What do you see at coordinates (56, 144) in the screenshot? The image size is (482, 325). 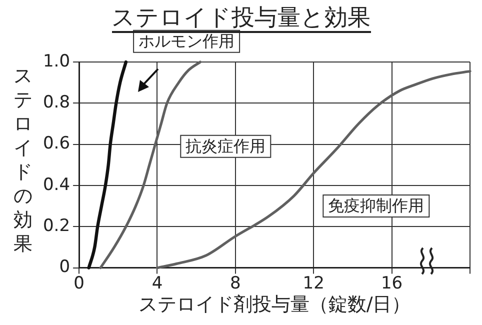 I see `y-tick-label: 0.6` at bounding box center [56, 144].